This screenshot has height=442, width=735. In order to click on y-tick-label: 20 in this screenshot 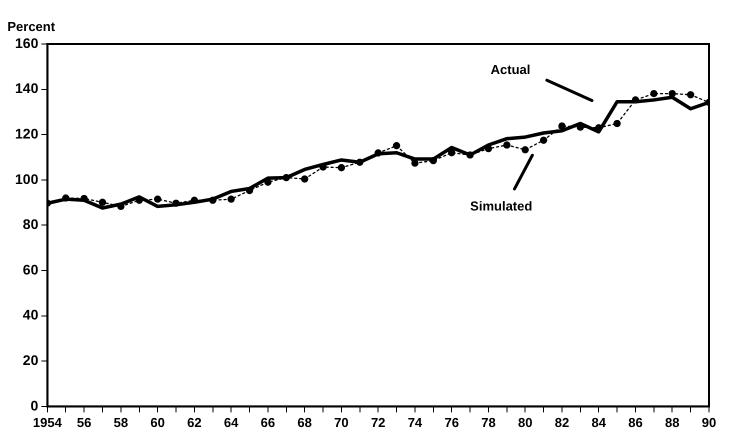, I will do `click(30, 360)`.